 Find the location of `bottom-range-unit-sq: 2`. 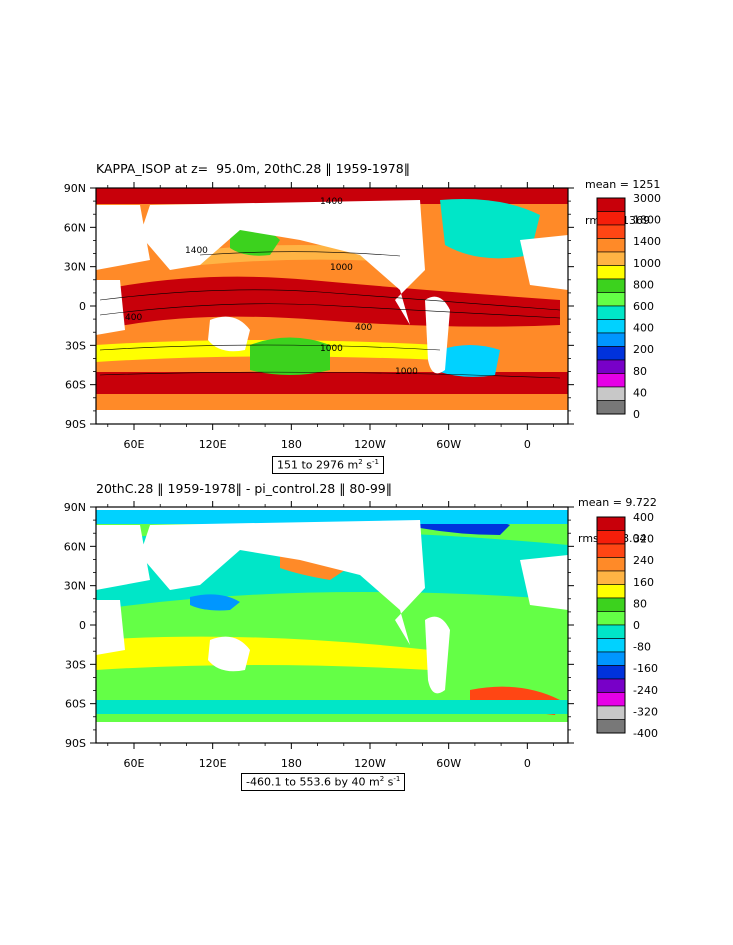

bottom-range-unit-sq: 2 is located at coordinates (382, 779).